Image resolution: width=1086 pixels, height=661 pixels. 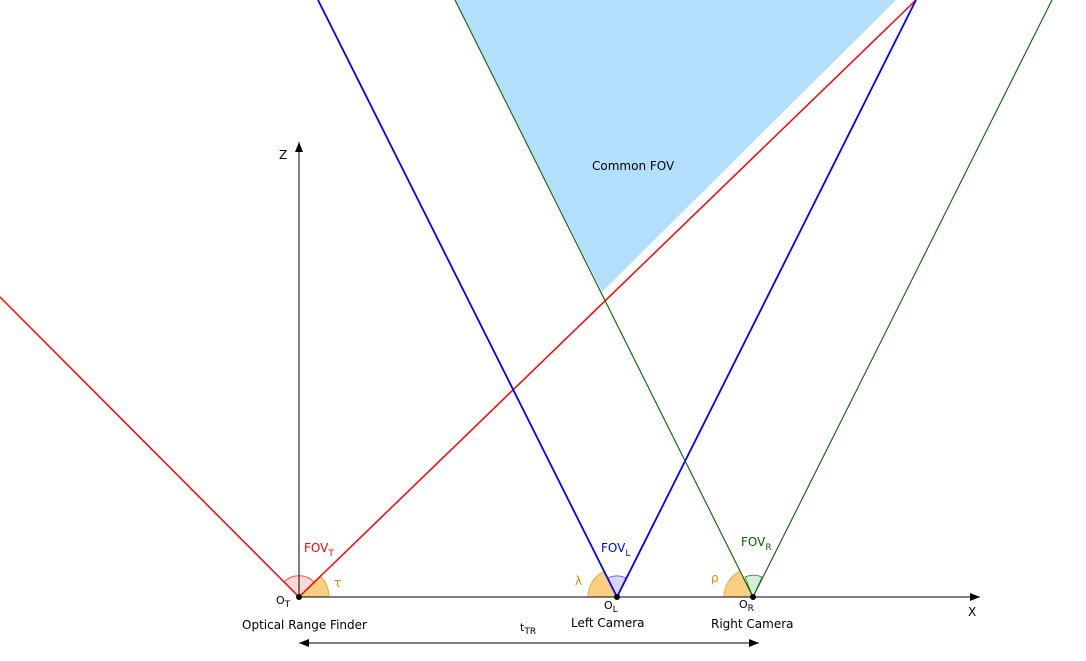 I want to click on lambda-label: λ, so click(x=578, y=581).